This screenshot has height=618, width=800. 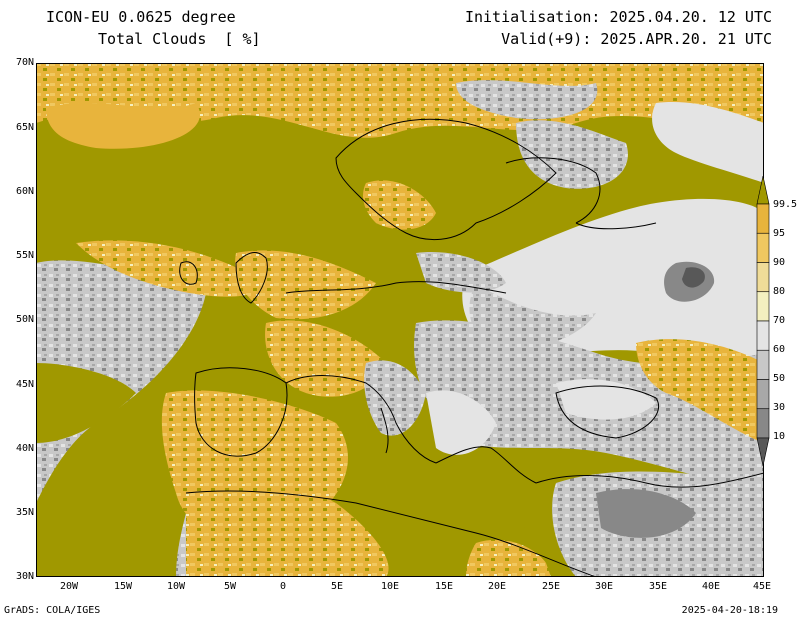 I want to click on lon-label-0: 0, so click(x=283, y=586).